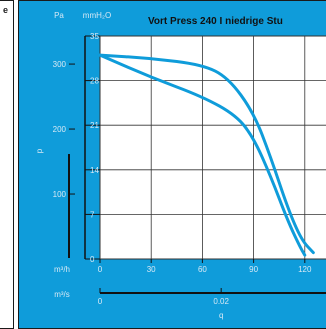  I want to click on tick-label-pa: 100, so click(60, 194).